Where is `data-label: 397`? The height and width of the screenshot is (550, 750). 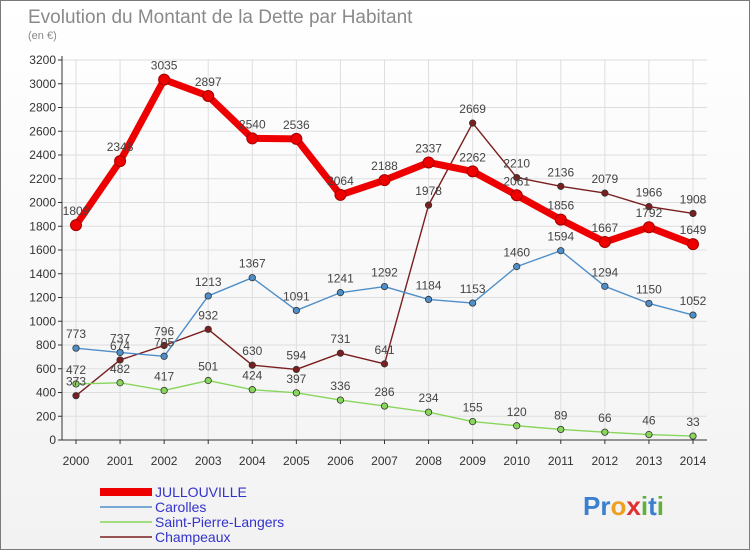
data-label: 397 is located at coordinates (296, 379).